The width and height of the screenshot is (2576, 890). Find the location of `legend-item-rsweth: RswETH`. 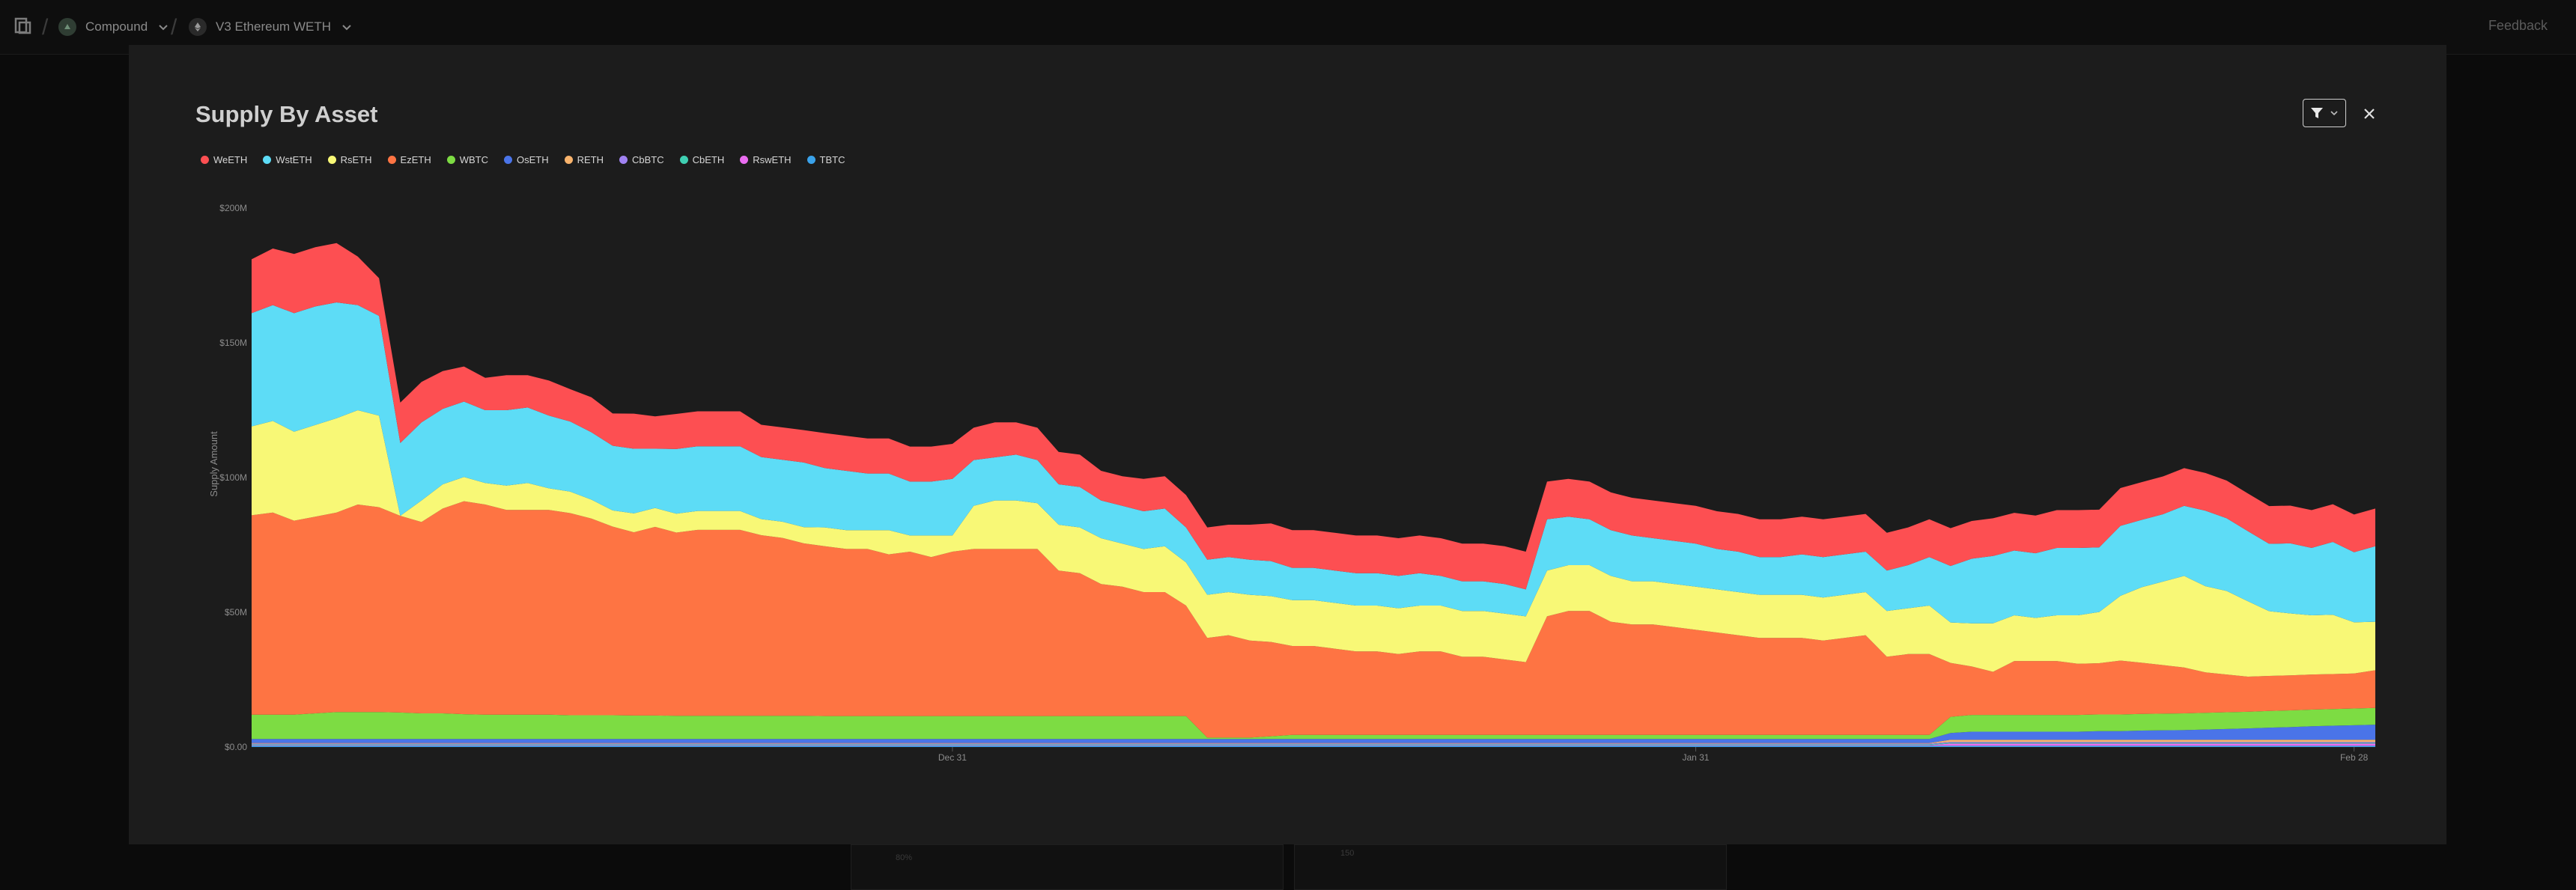

legend-item-rsweth: RswETH is located at coordinates (766, 159).